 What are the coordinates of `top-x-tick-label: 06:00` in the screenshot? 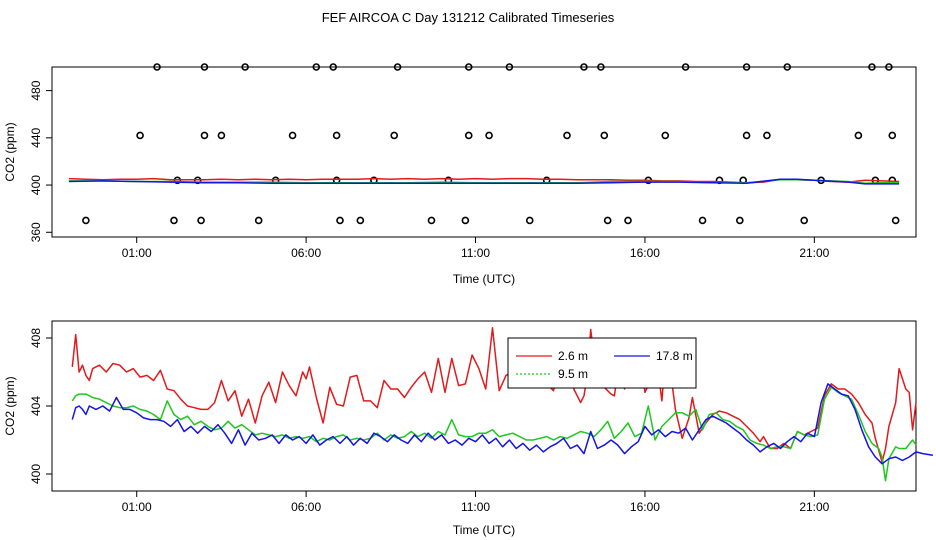 It's located at (306, 253).